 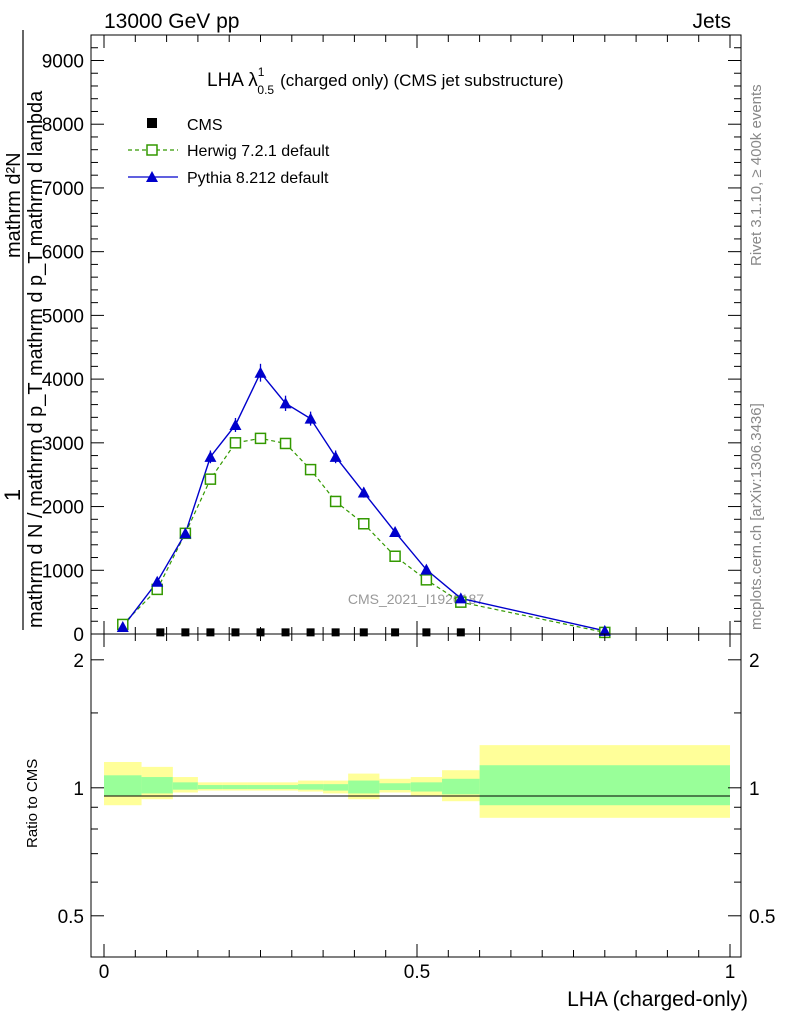 What do you see at coordinates (171, 21) in the screenshot?
I see `header-energy-label: 13000 GeV pp` at bounding box center [171, 21].